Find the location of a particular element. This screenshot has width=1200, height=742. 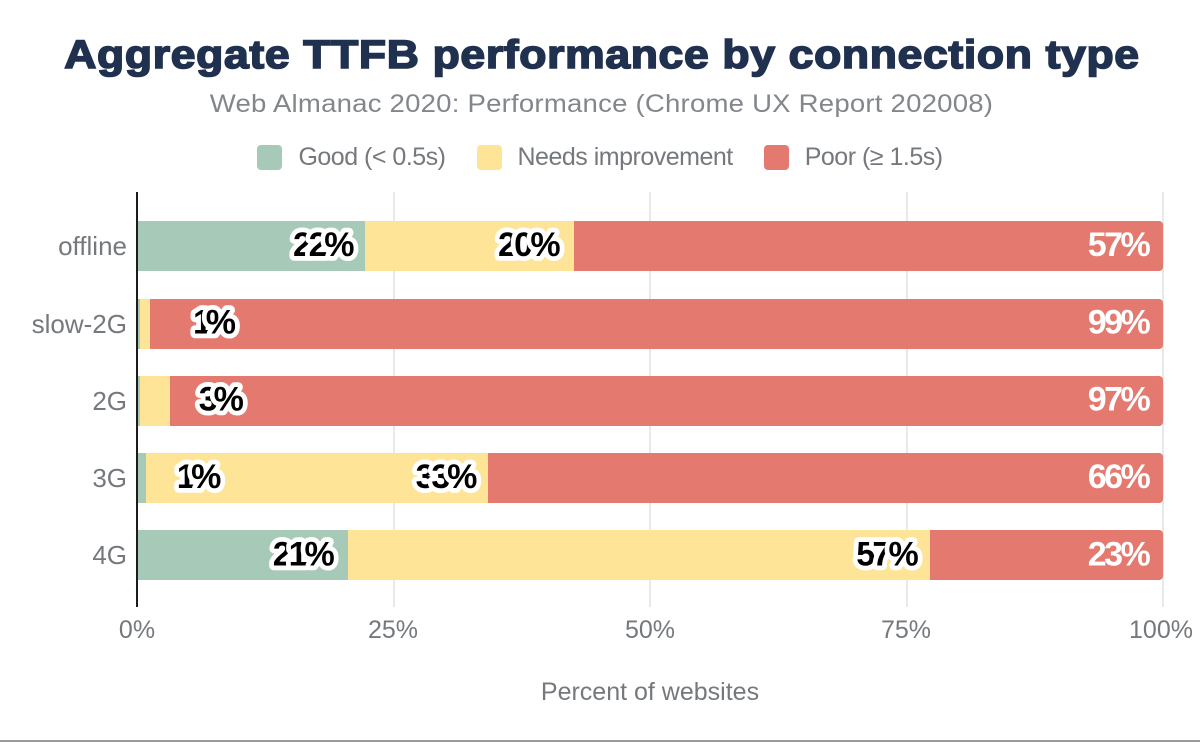

svg-text: 22% is located at coordinates (324, 245).